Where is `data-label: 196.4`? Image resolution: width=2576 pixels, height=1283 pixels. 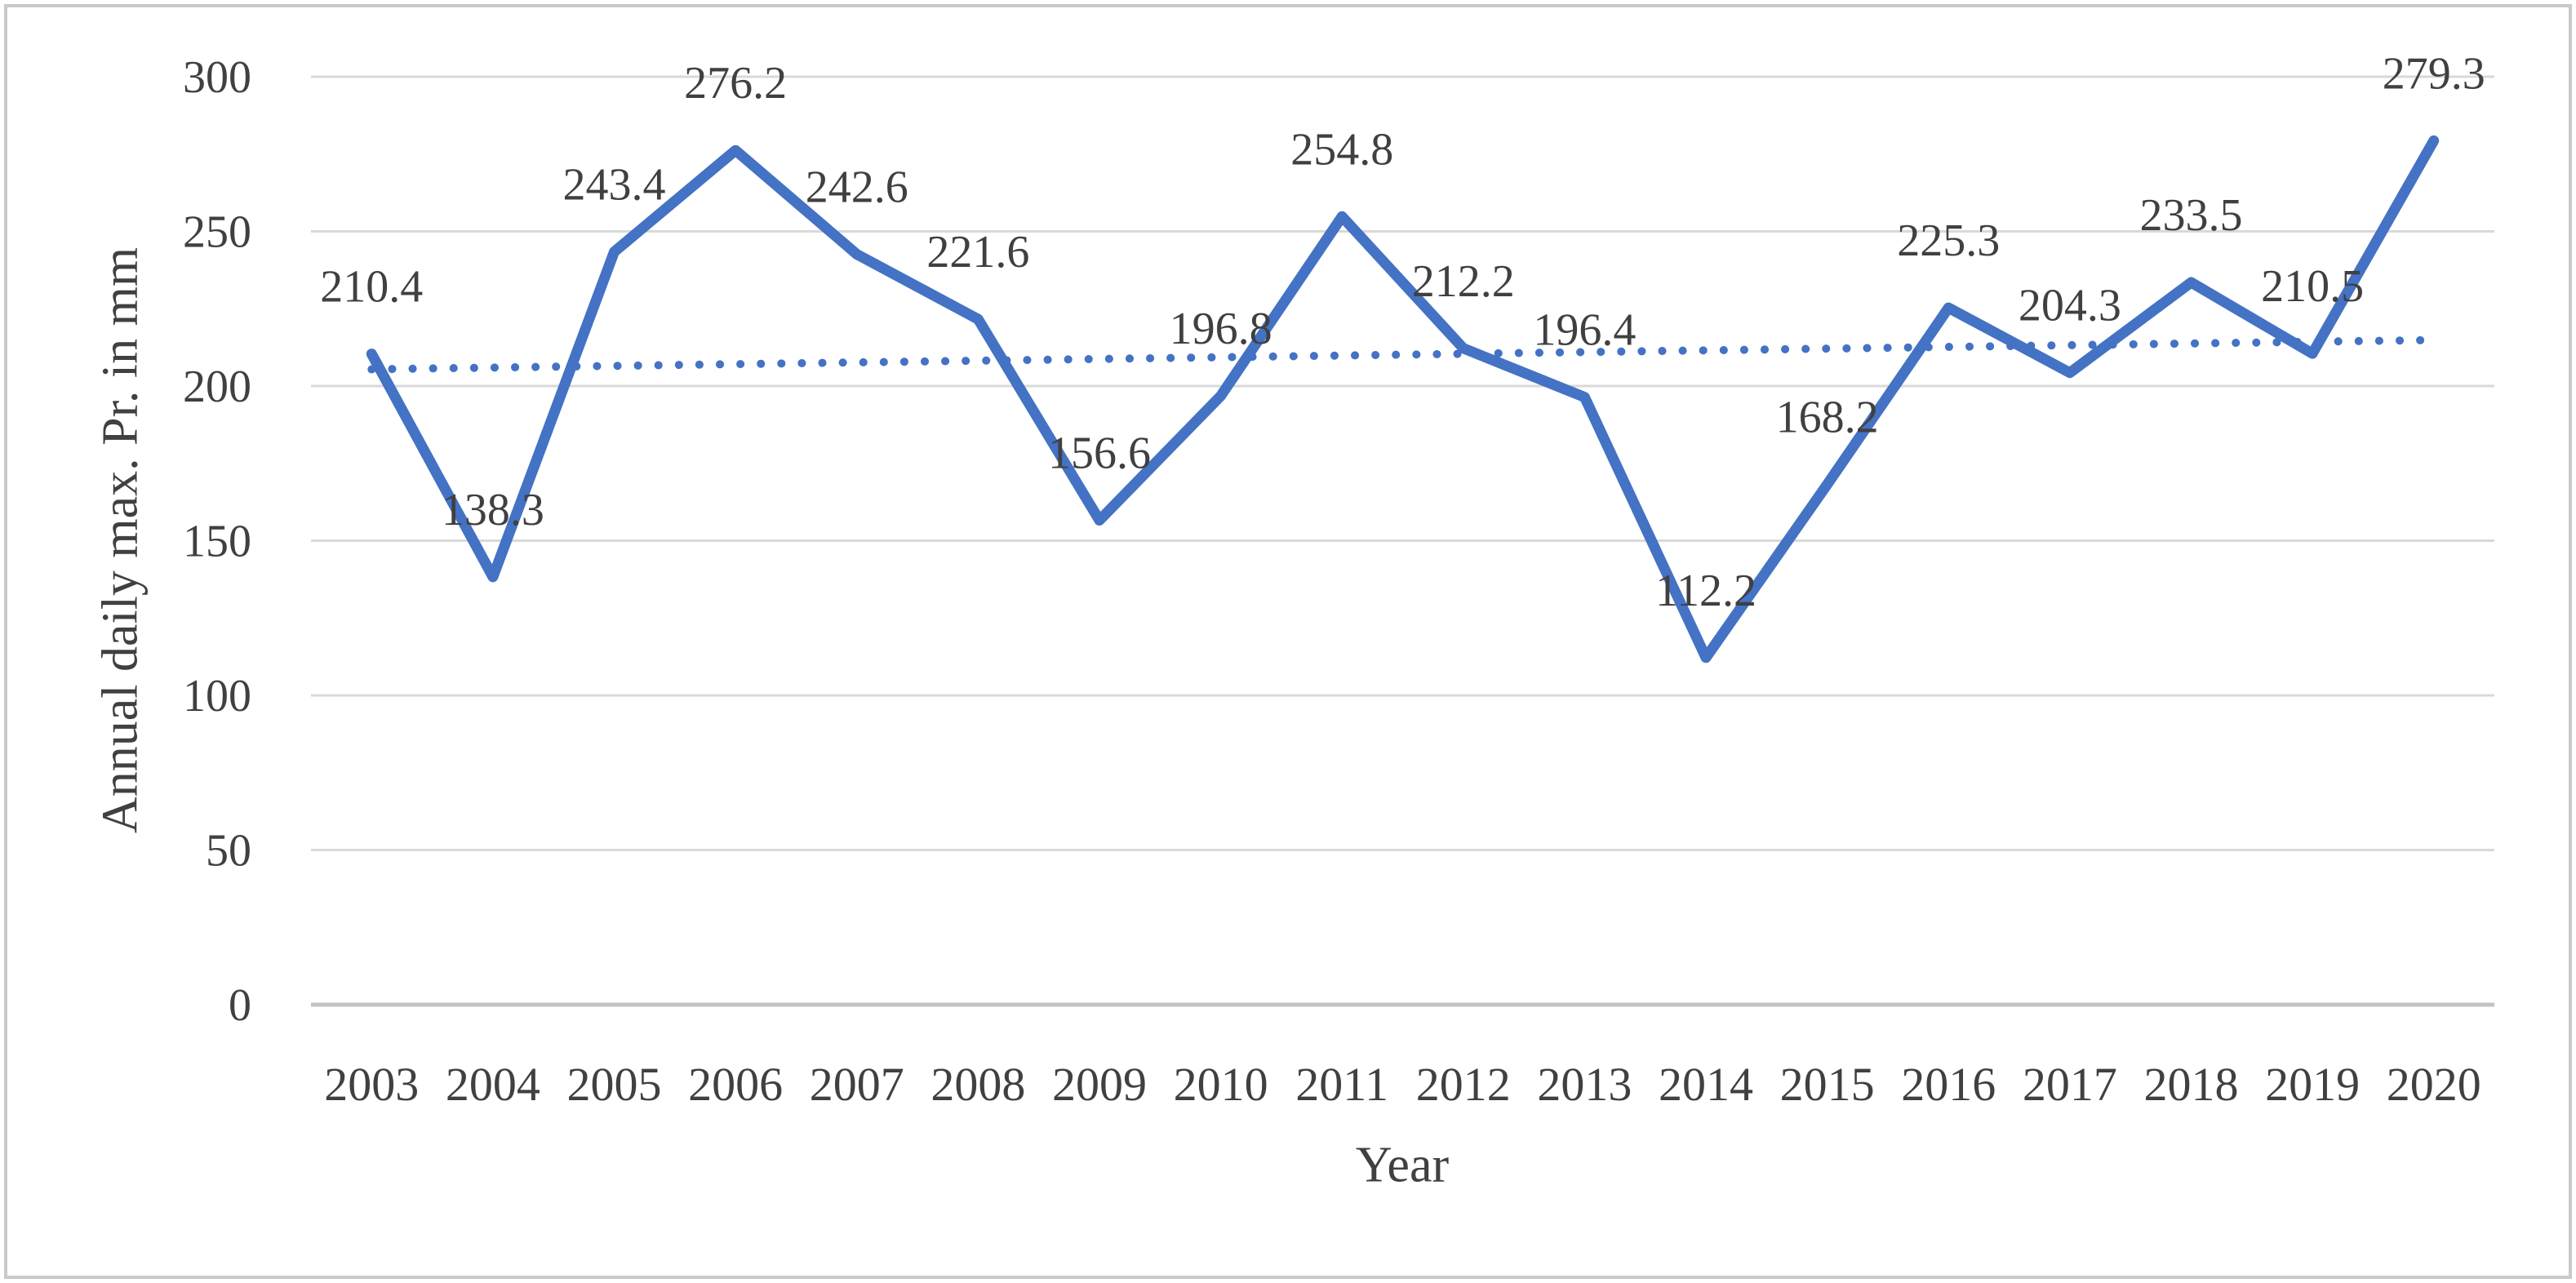
data-label: 196.4 is located at coordinates (1584, 330).